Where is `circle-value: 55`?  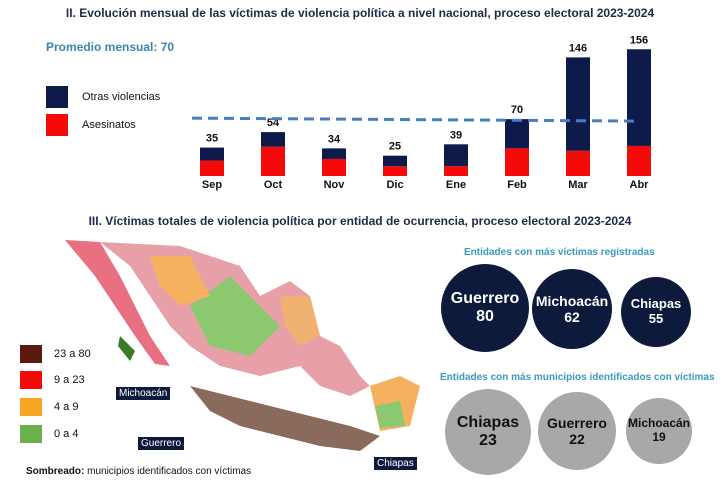
circle-value: 55 is located at coordinates (656, 318).